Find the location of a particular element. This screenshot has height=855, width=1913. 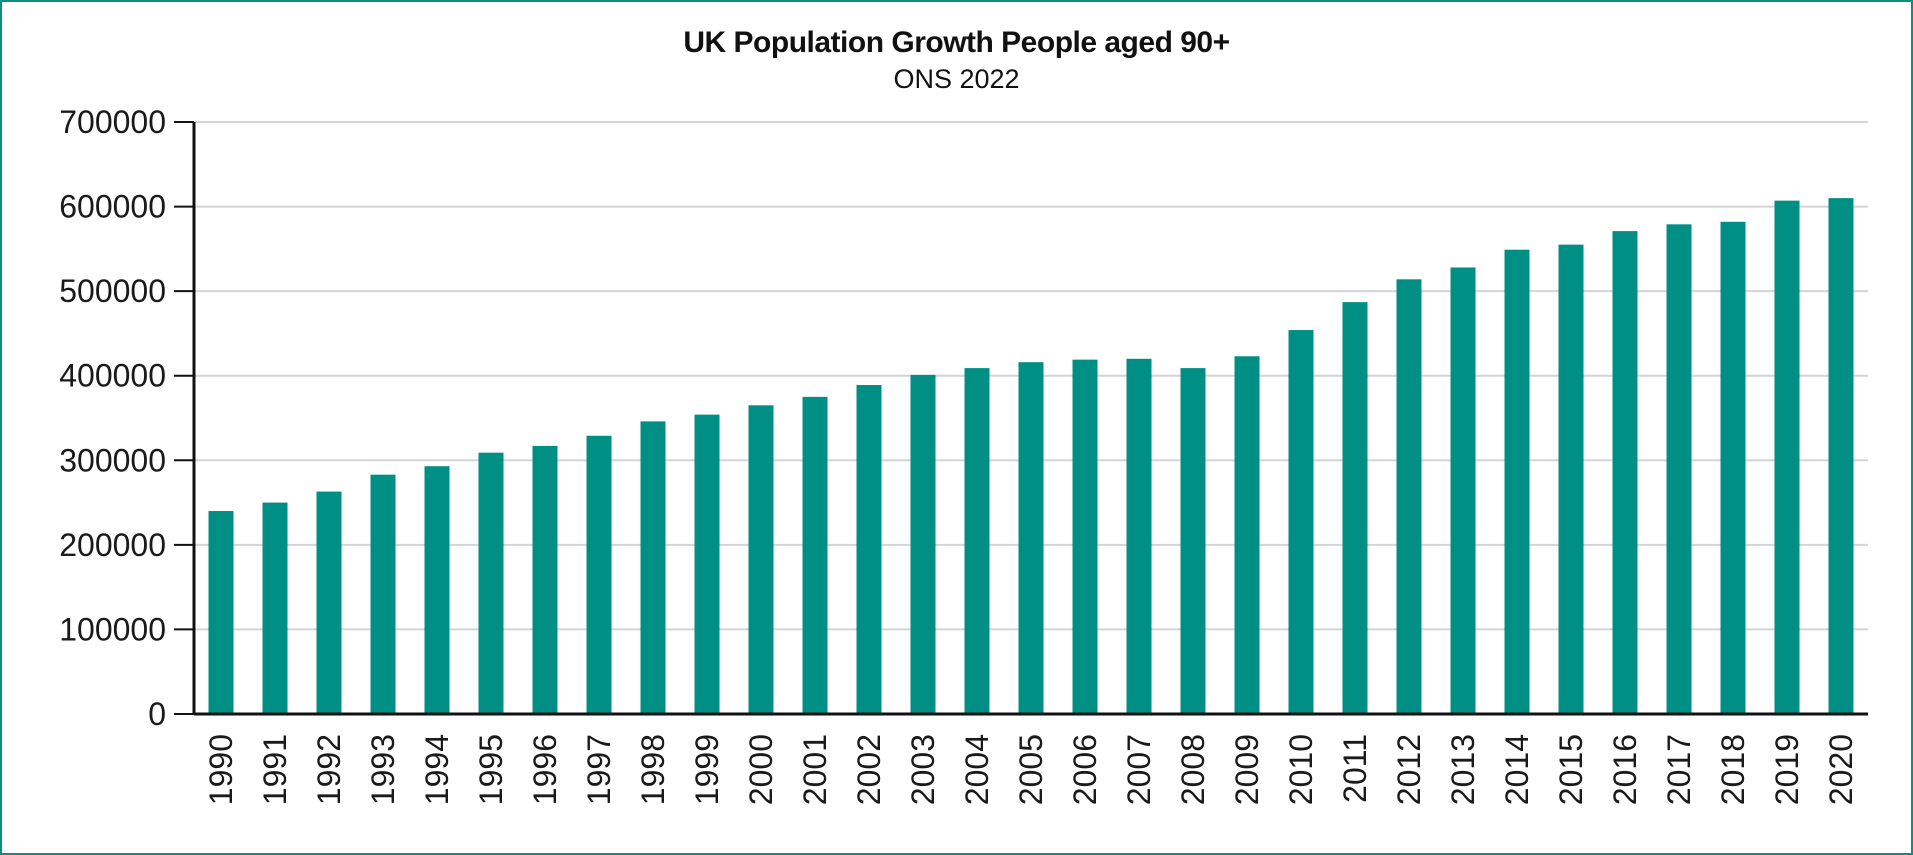

x-tick-label: 2011 is located at coordinates (1355, 768).